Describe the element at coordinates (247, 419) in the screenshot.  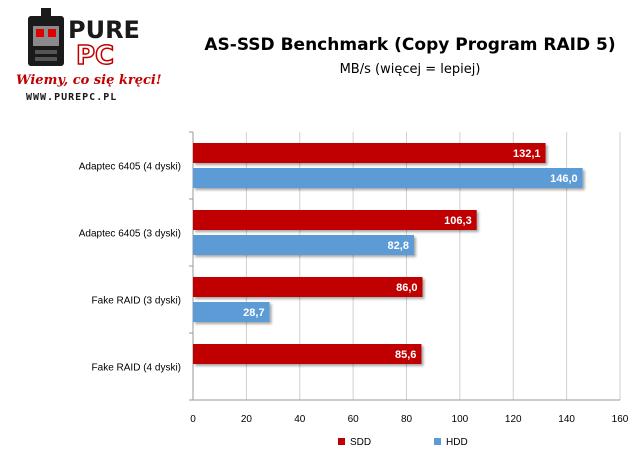
I see `x-tick-label: 20` at that location.